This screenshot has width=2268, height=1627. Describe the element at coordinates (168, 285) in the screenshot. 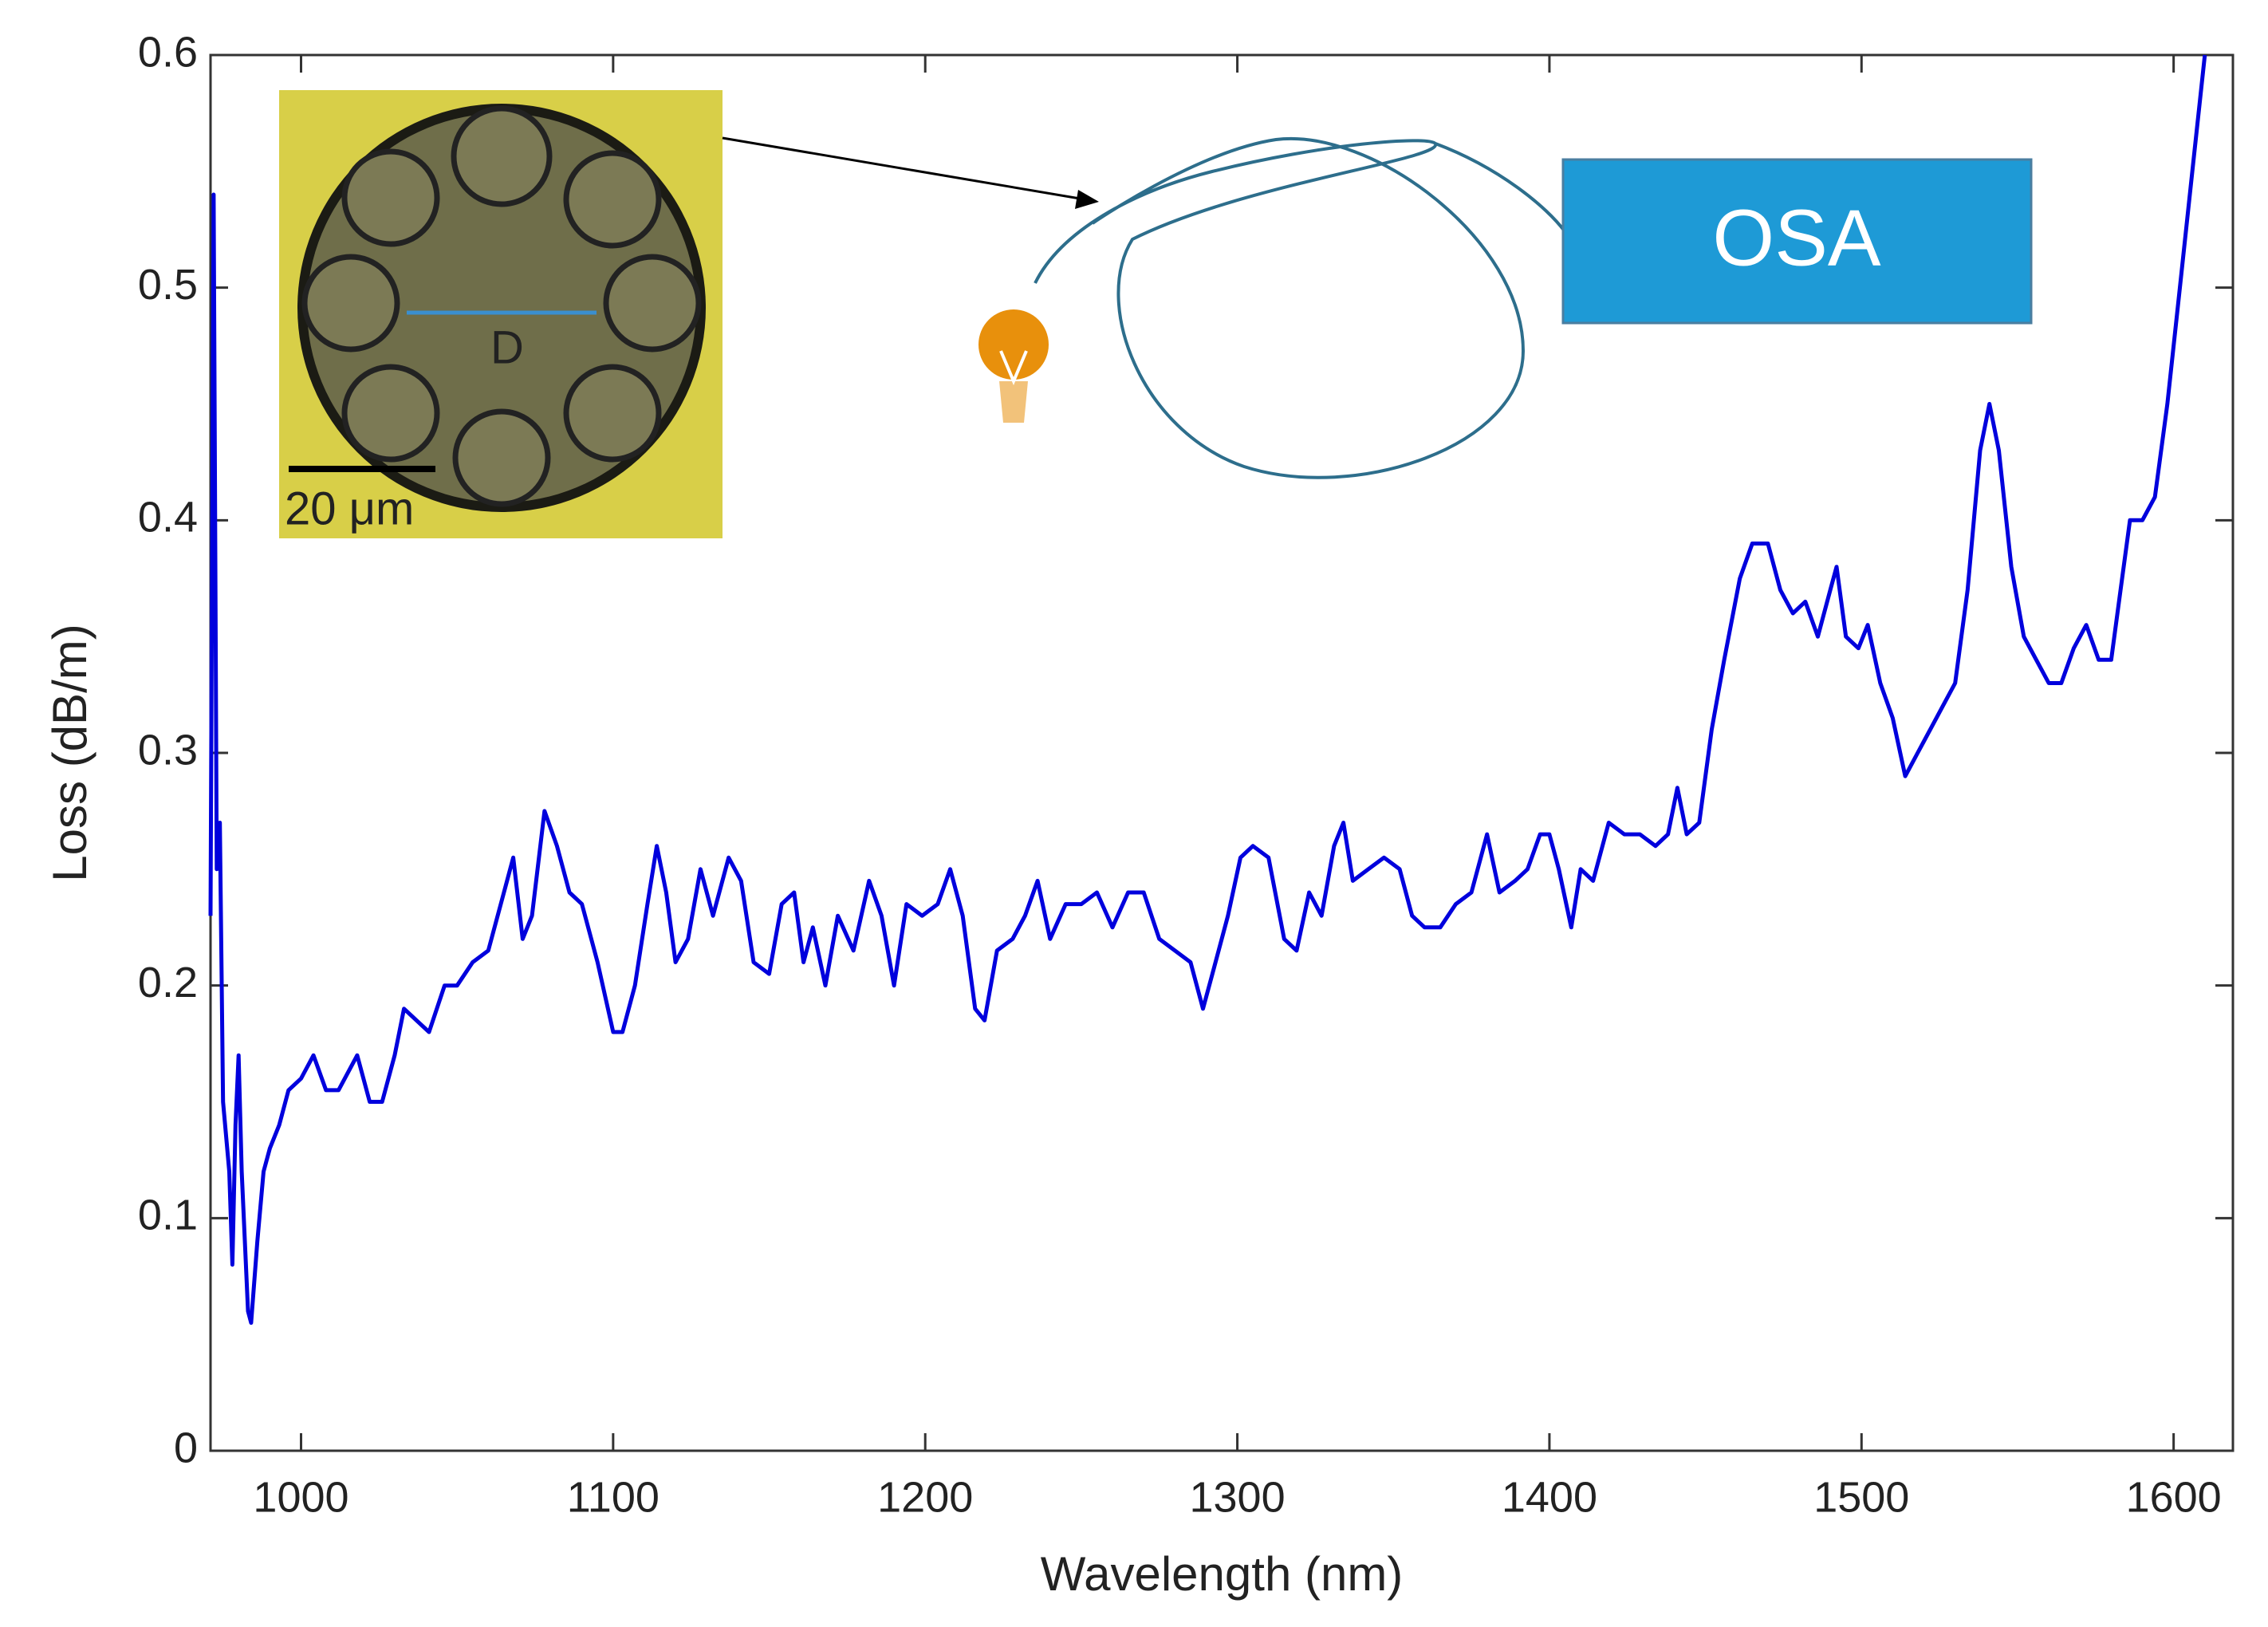

I see `y-tick-label: 0.5` at that location.